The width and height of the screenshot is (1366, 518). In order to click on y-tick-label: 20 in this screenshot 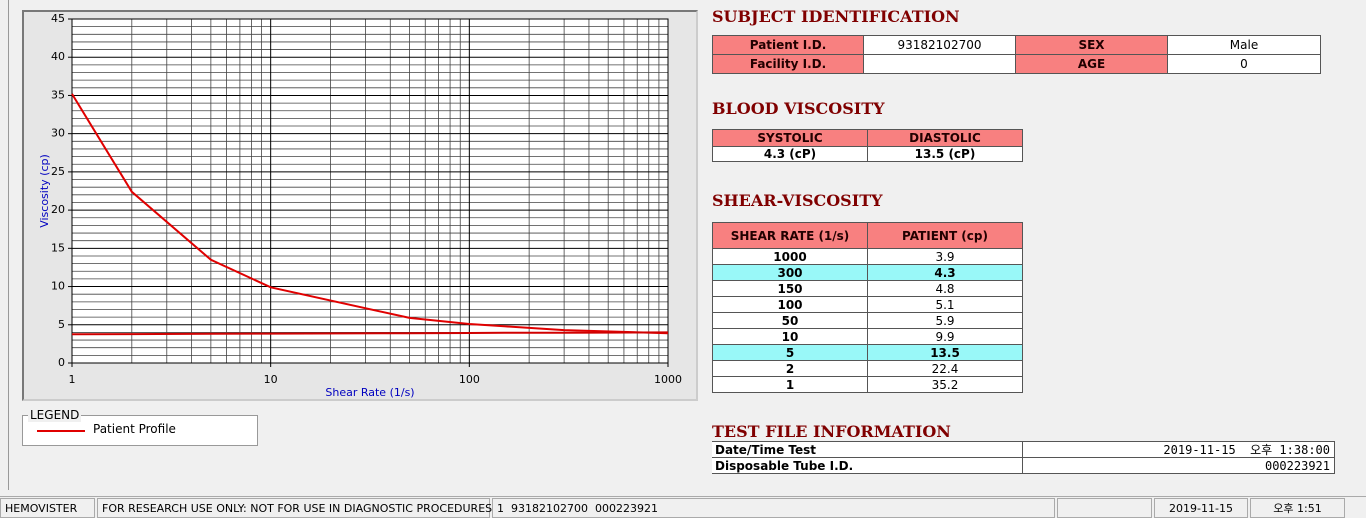, I will do `click(58, 209)`.